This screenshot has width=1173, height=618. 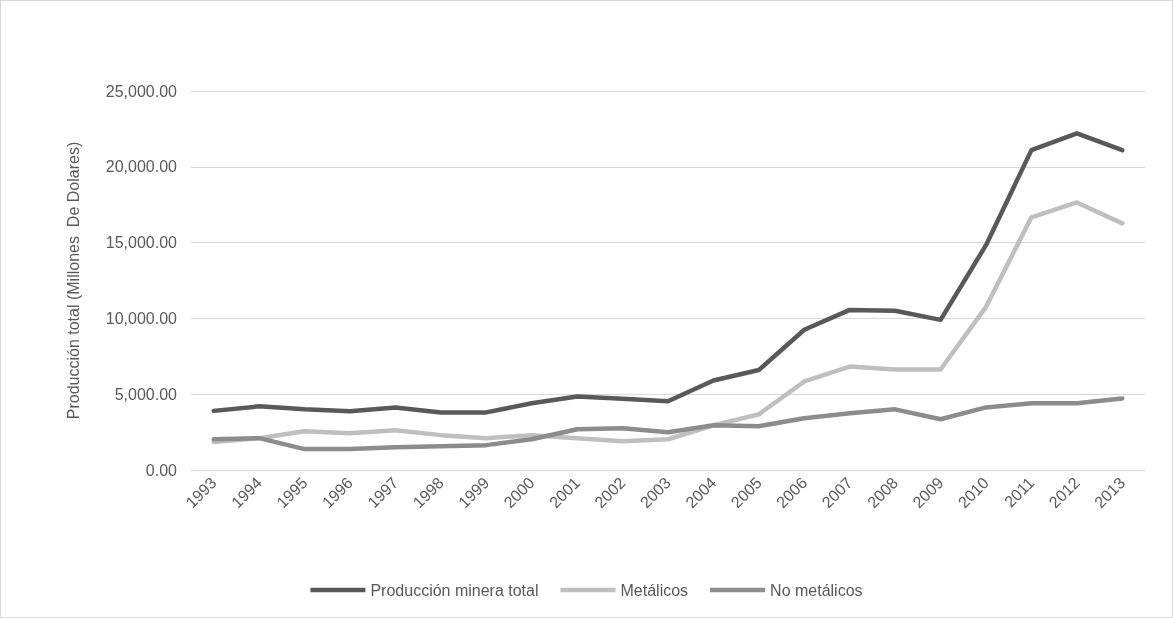 I want to click on y-tick-label: 5,000.00, so click(x=146, y=394).